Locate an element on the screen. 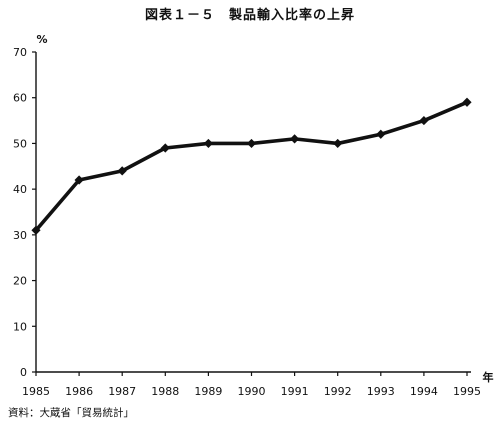 The width and height of the screenshot is (500, 423). x-tick-label: 1985 is located at coordinates (36, 391).